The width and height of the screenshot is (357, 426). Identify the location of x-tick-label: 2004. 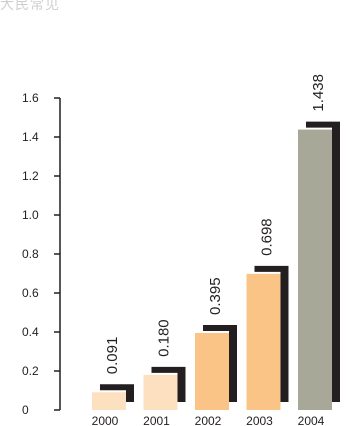
(311, 420).